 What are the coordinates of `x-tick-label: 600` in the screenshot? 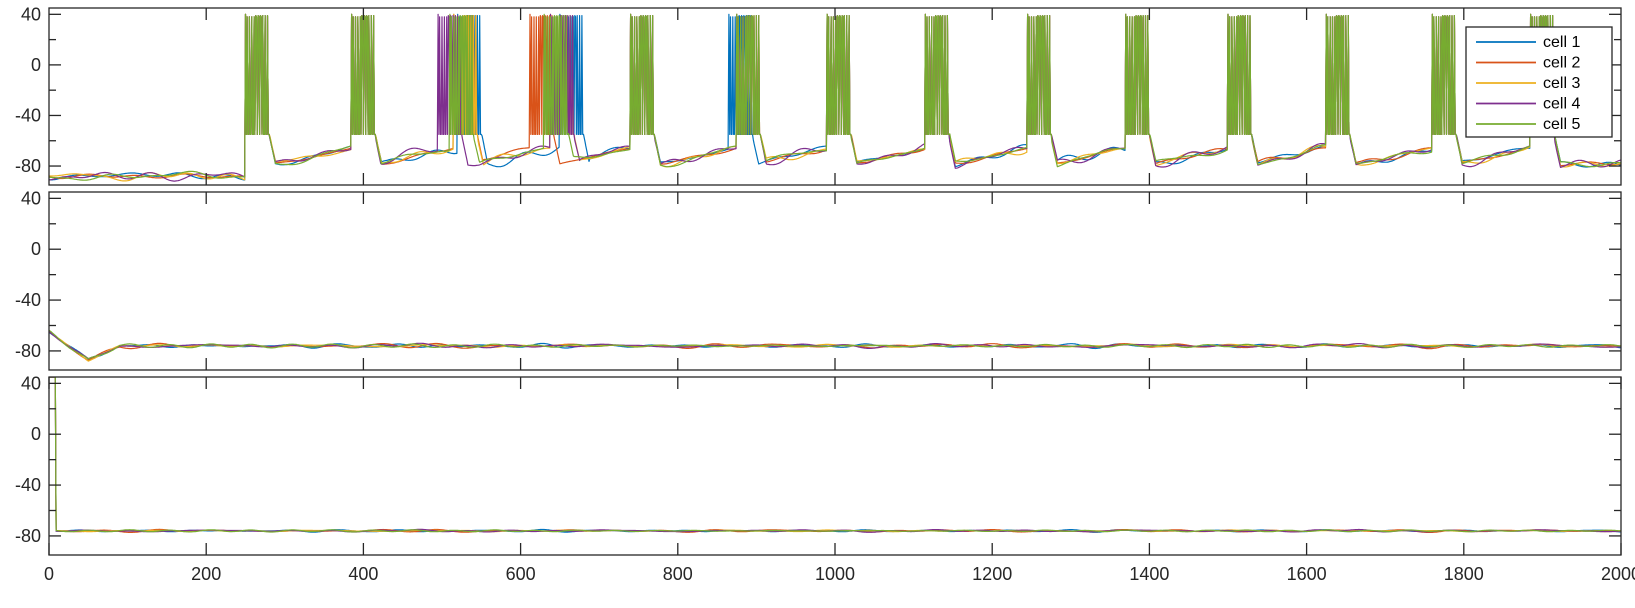 It's located at (521, 574).